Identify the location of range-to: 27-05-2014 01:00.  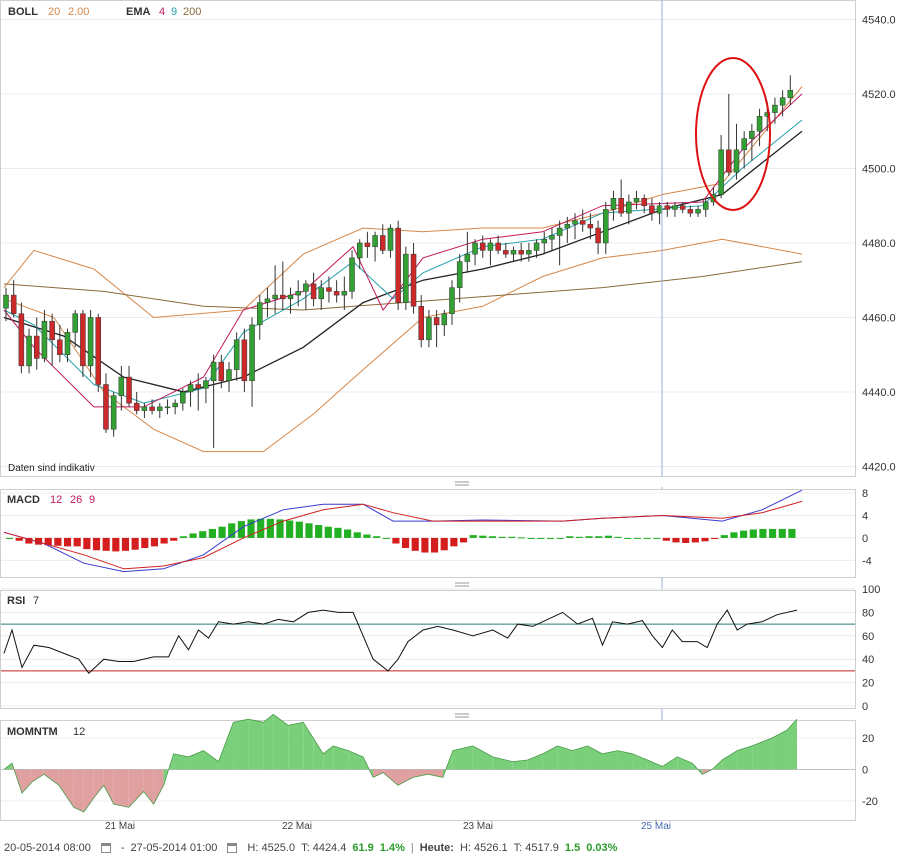
(174, 848).